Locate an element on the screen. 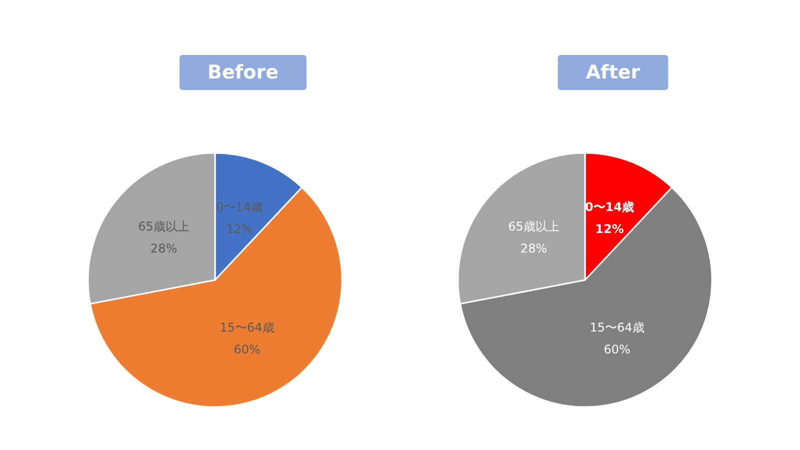  chart-title: After is located at coordinates (613, 73).